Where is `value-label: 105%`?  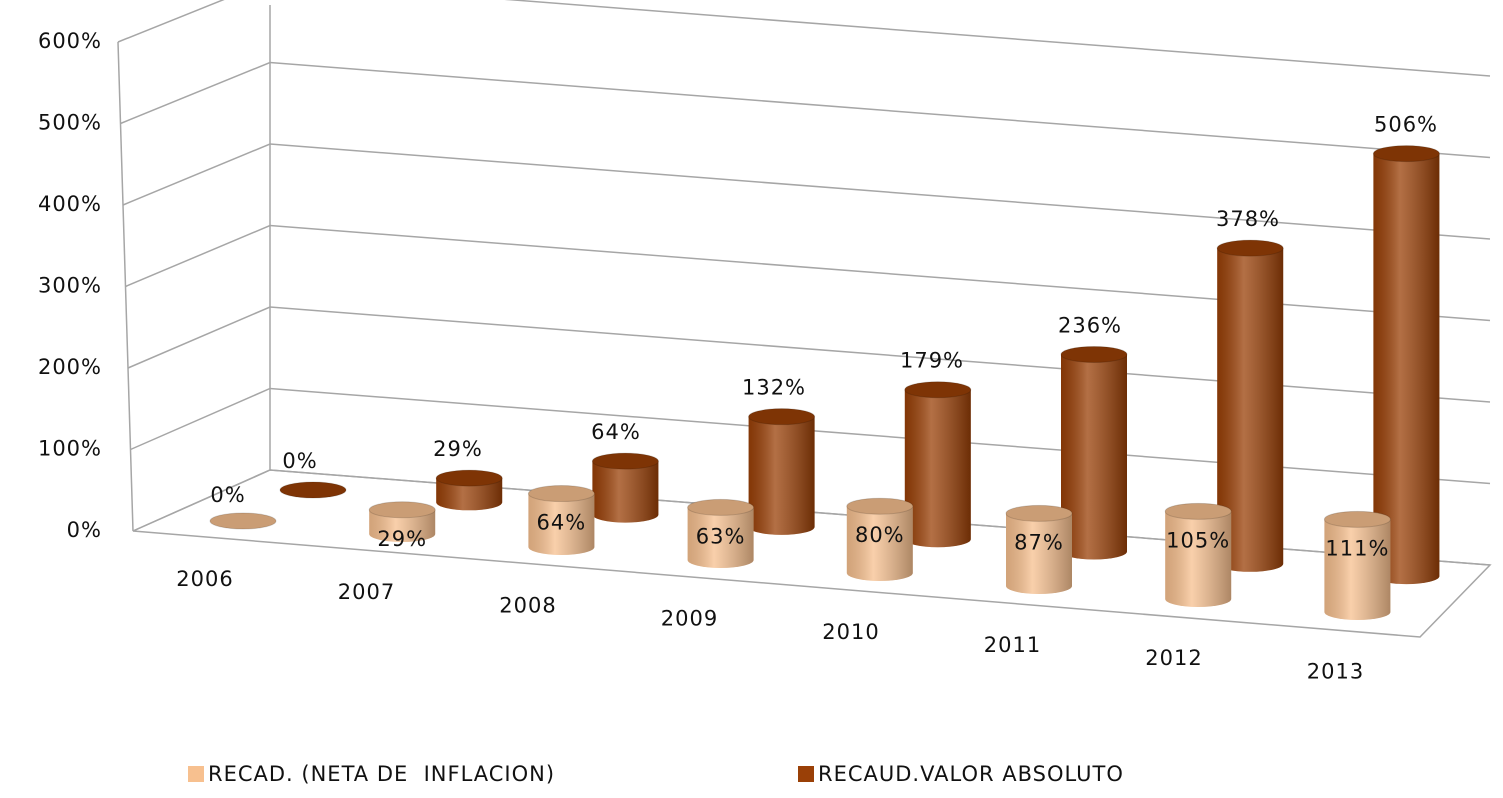
value-label: 105% is located at coordinates (1198, 540).